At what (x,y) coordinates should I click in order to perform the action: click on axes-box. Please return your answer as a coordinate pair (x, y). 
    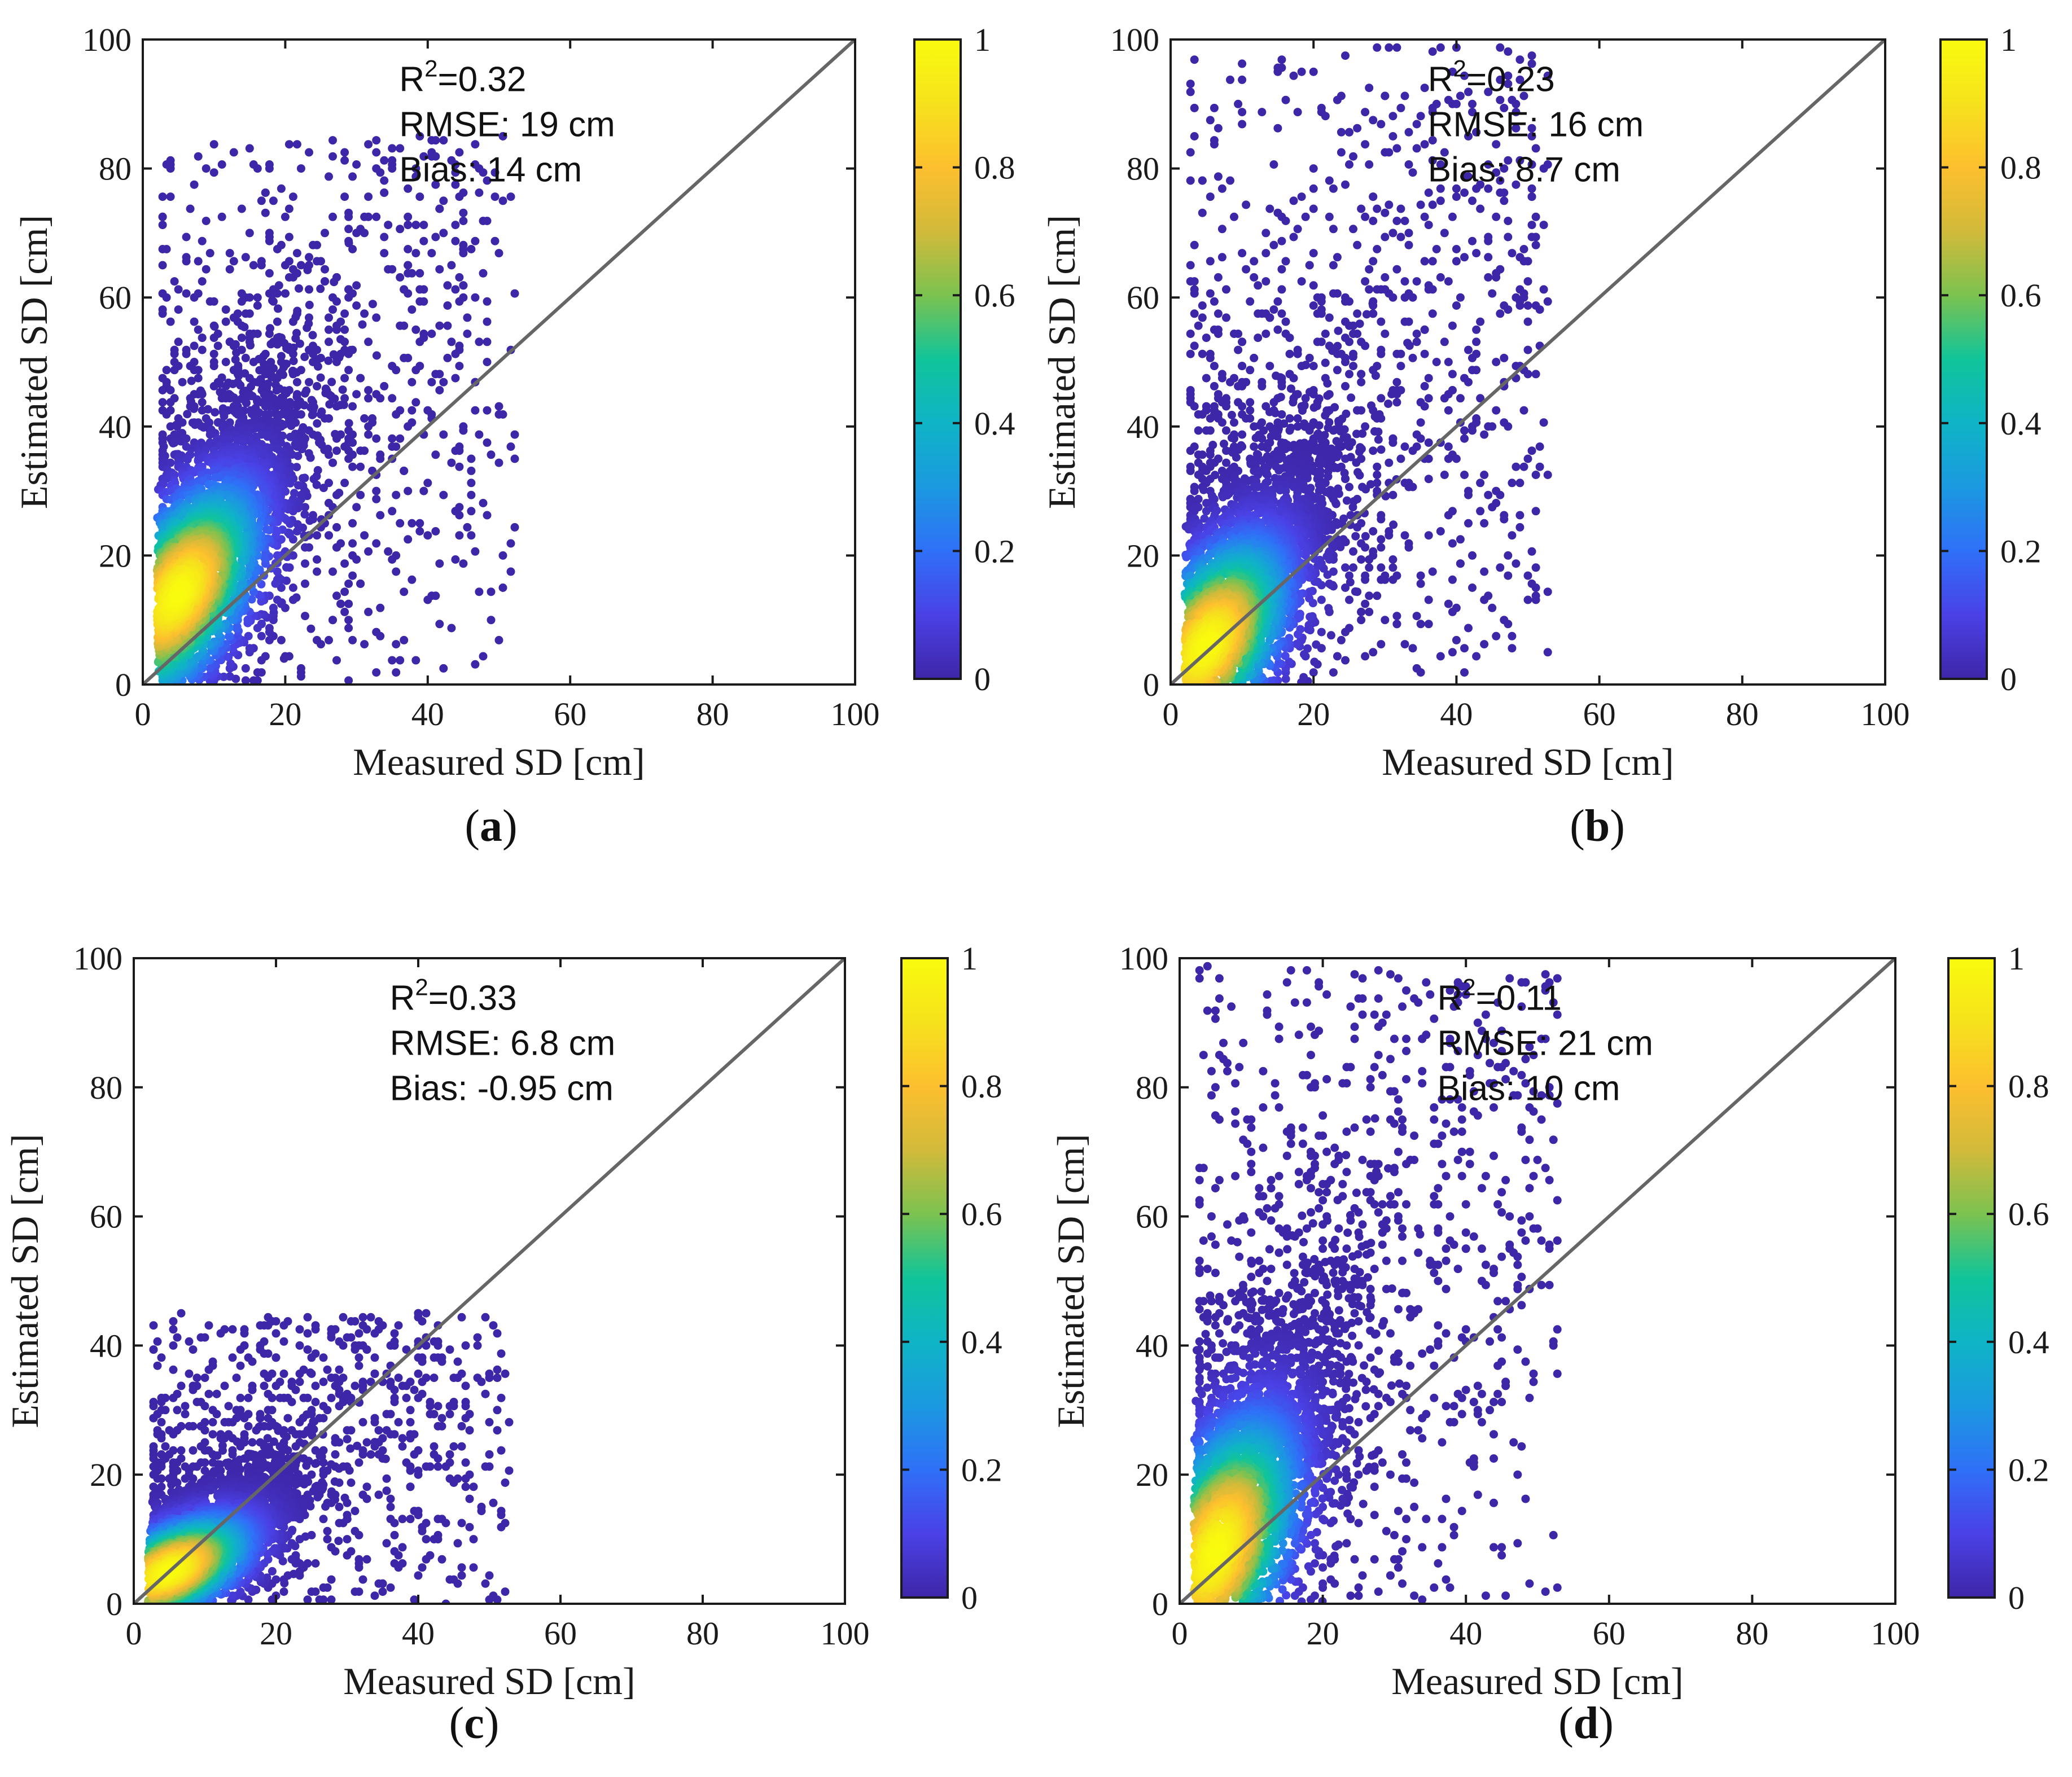
    Looking at the image, I should click on (499, 362).